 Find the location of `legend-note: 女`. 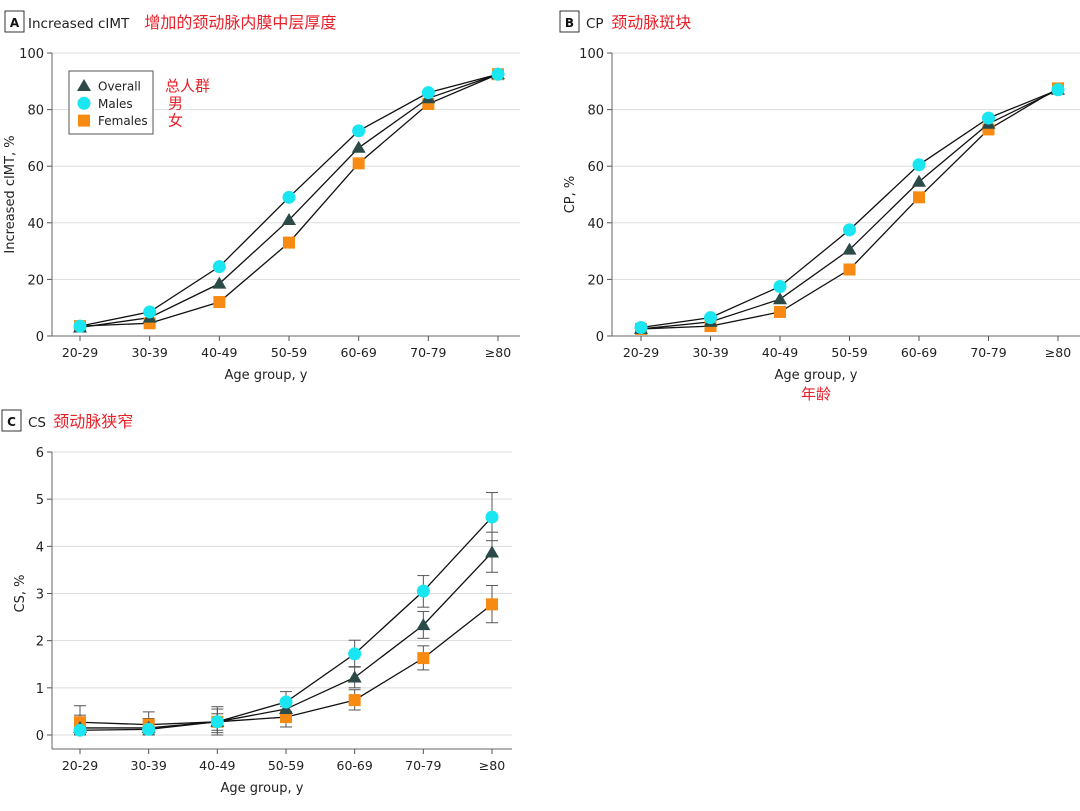

legend-note: 女 is located at coordinates (175, 121).